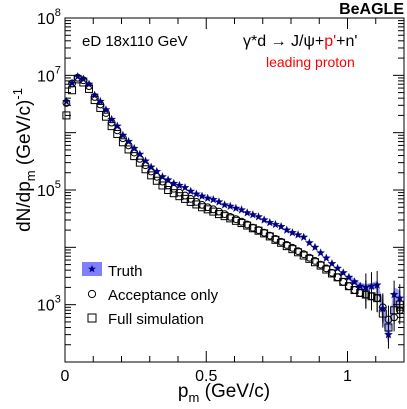 The width and height of the screenshot is (407, 409). Describe the element at coordinates (49, 304) in the screenshot. I see `y-tick-label: 10³` at that location.